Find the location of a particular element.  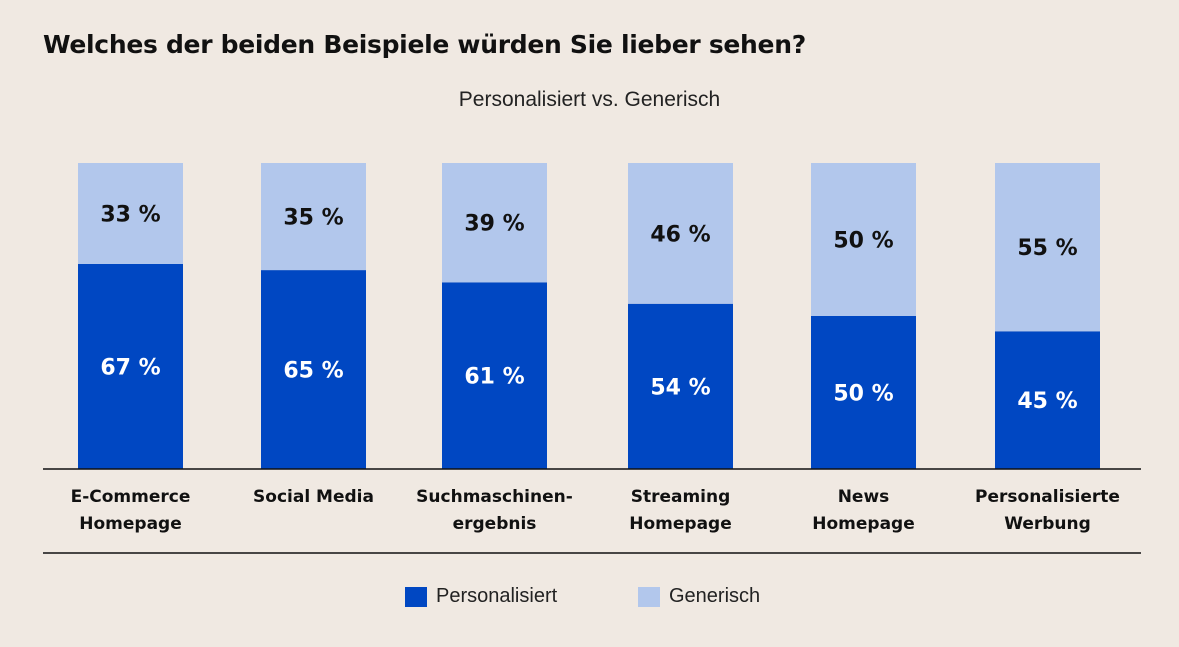

data-label: 67 % is located at coordinates (130, 367).